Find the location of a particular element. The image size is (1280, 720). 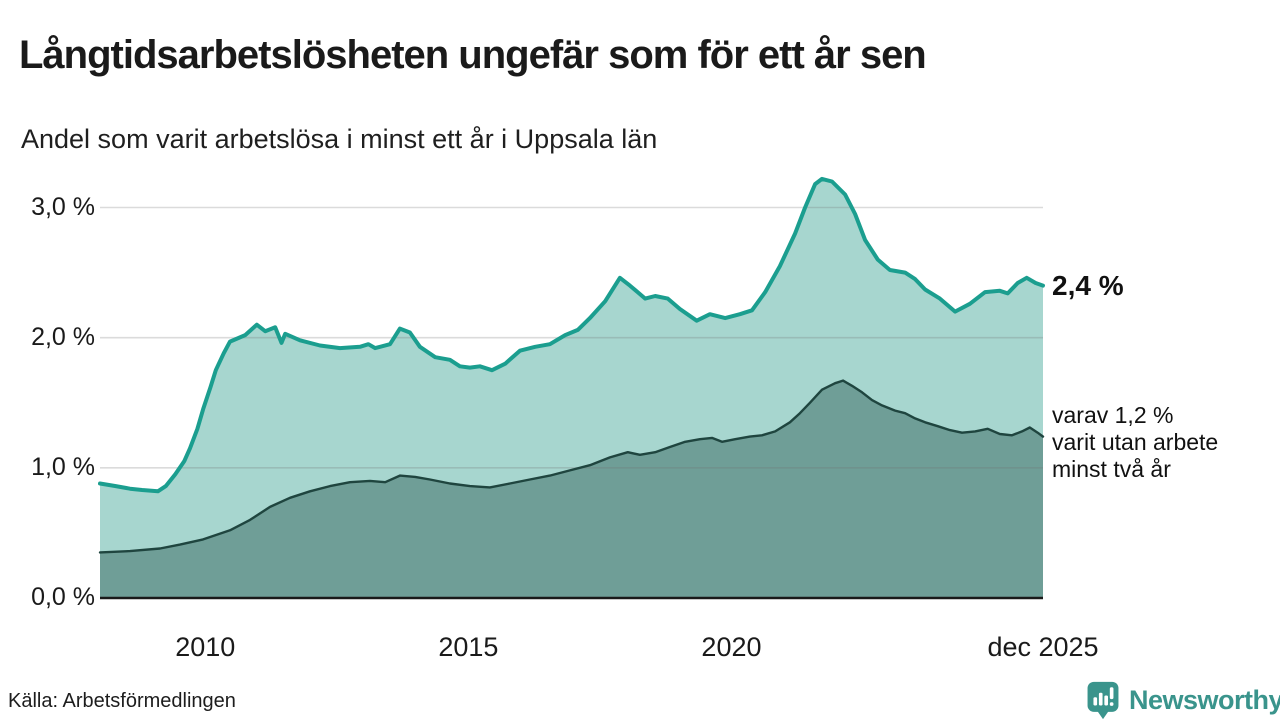

y-tick-label: 3,0 % is located at coordinates (63, 206).